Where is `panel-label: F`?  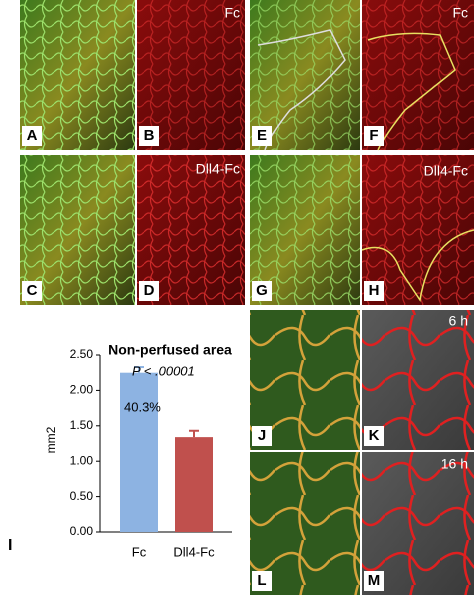
panel-label: F is located at coordinates (373, 135).